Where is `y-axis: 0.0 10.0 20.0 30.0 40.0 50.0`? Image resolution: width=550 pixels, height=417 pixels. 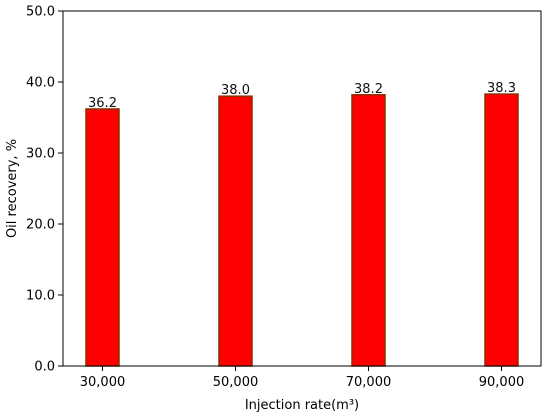 y-axis: 0.0 10.0 20.0 30.0 40.0 50.0 is located at coordinates (44, 190).